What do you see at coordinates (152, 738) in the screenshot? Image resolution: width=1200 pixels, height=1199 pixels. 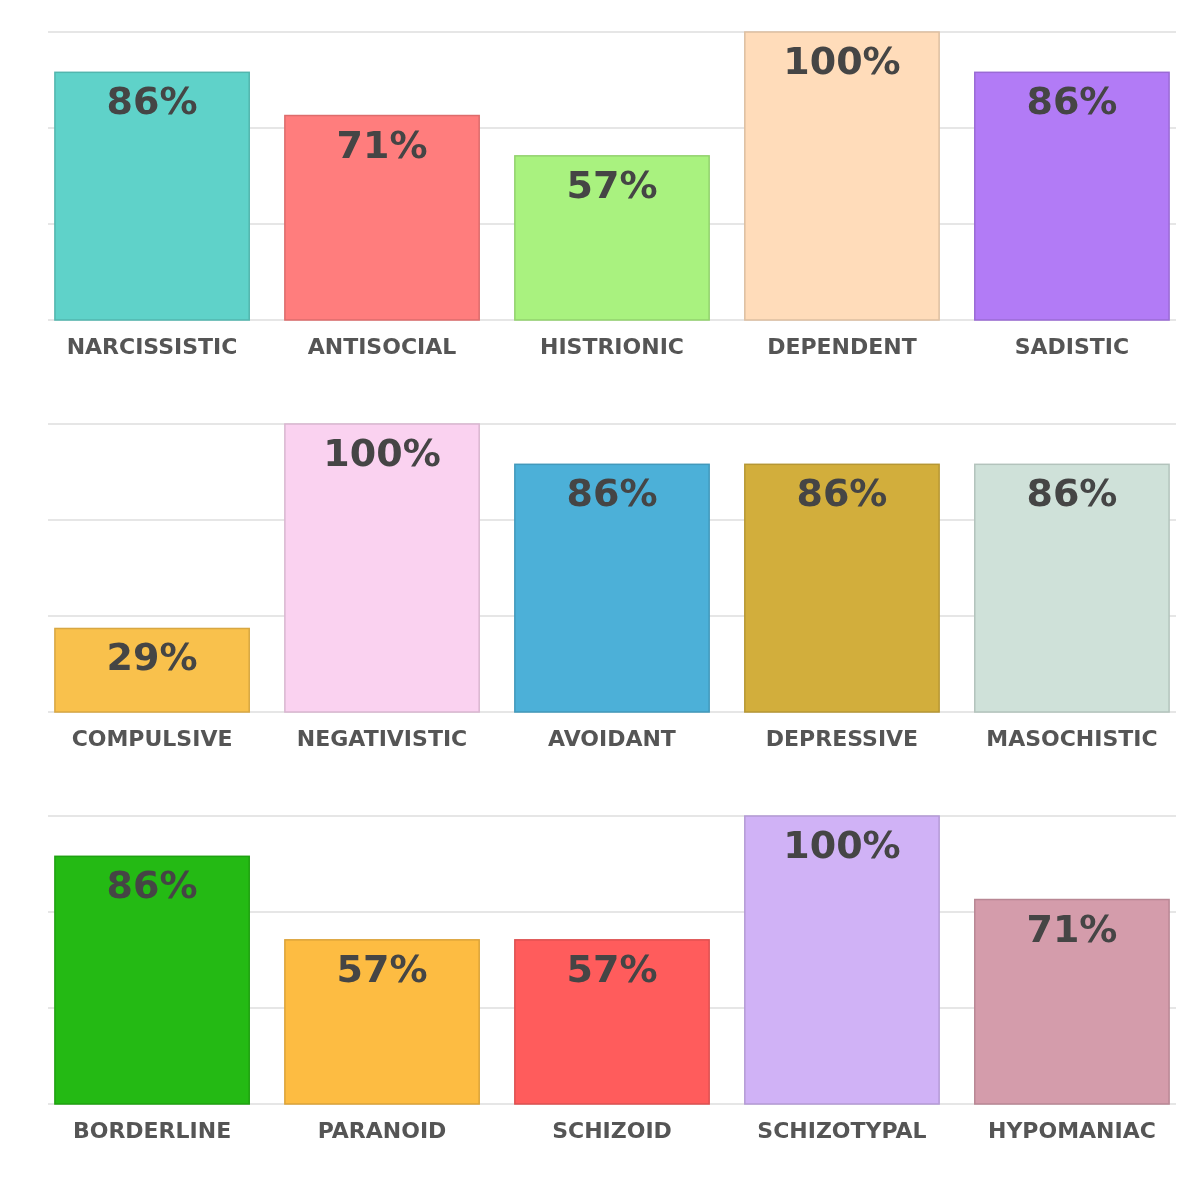 I see `x-tick-label: COMPULSIVE` at bounding box center [152, 738].